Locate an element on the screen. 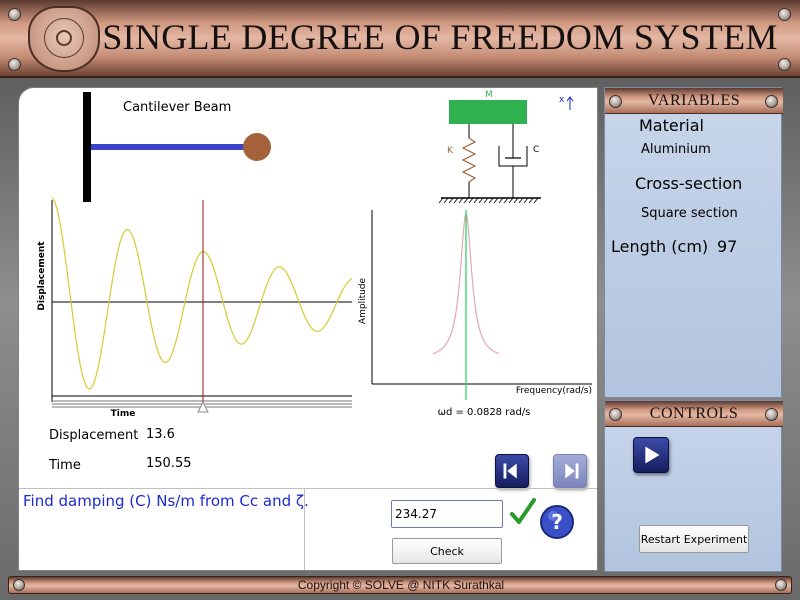 The height and width of the screenshot is (600, 800). displacement-series is located at coordinates (202, 293).